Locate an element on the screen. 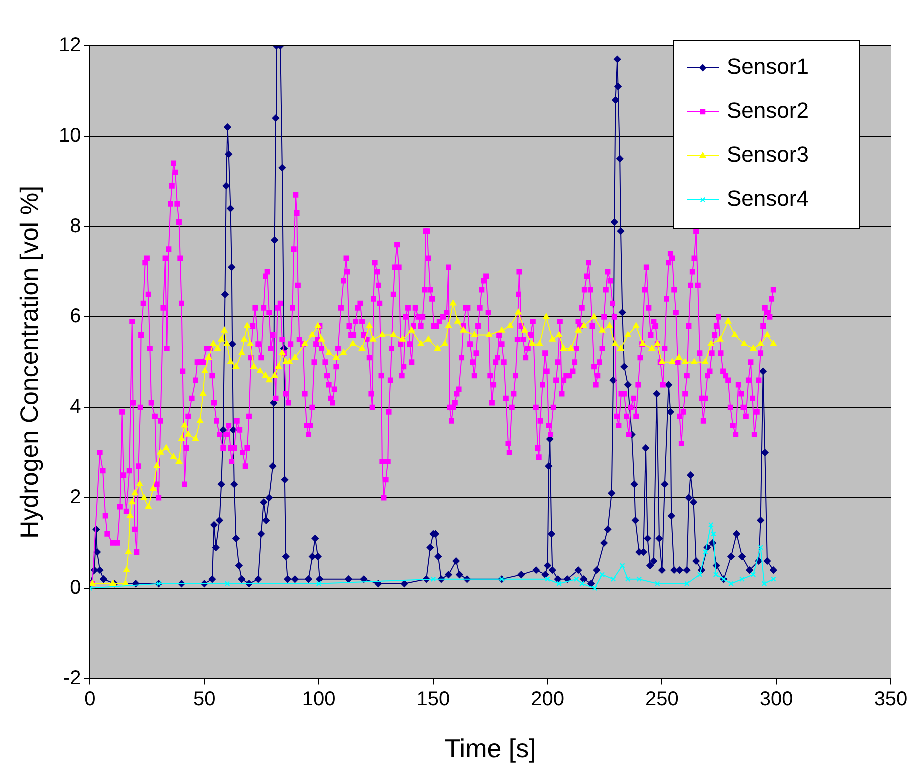 The width and height of the screenshot is (921, 782). y-tick-label: 6 is located at coordinates (76, 317).